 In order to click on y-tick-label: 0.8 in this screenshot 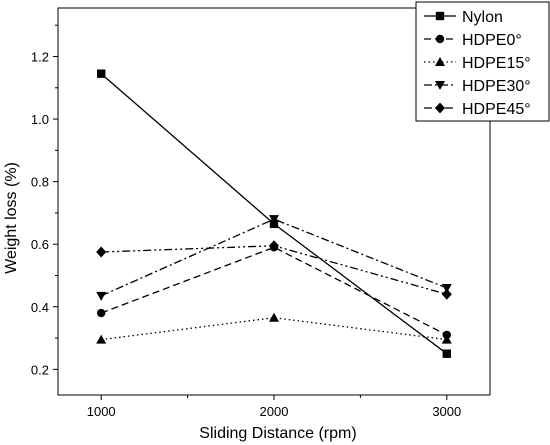, I will do `click(40, 182)`.